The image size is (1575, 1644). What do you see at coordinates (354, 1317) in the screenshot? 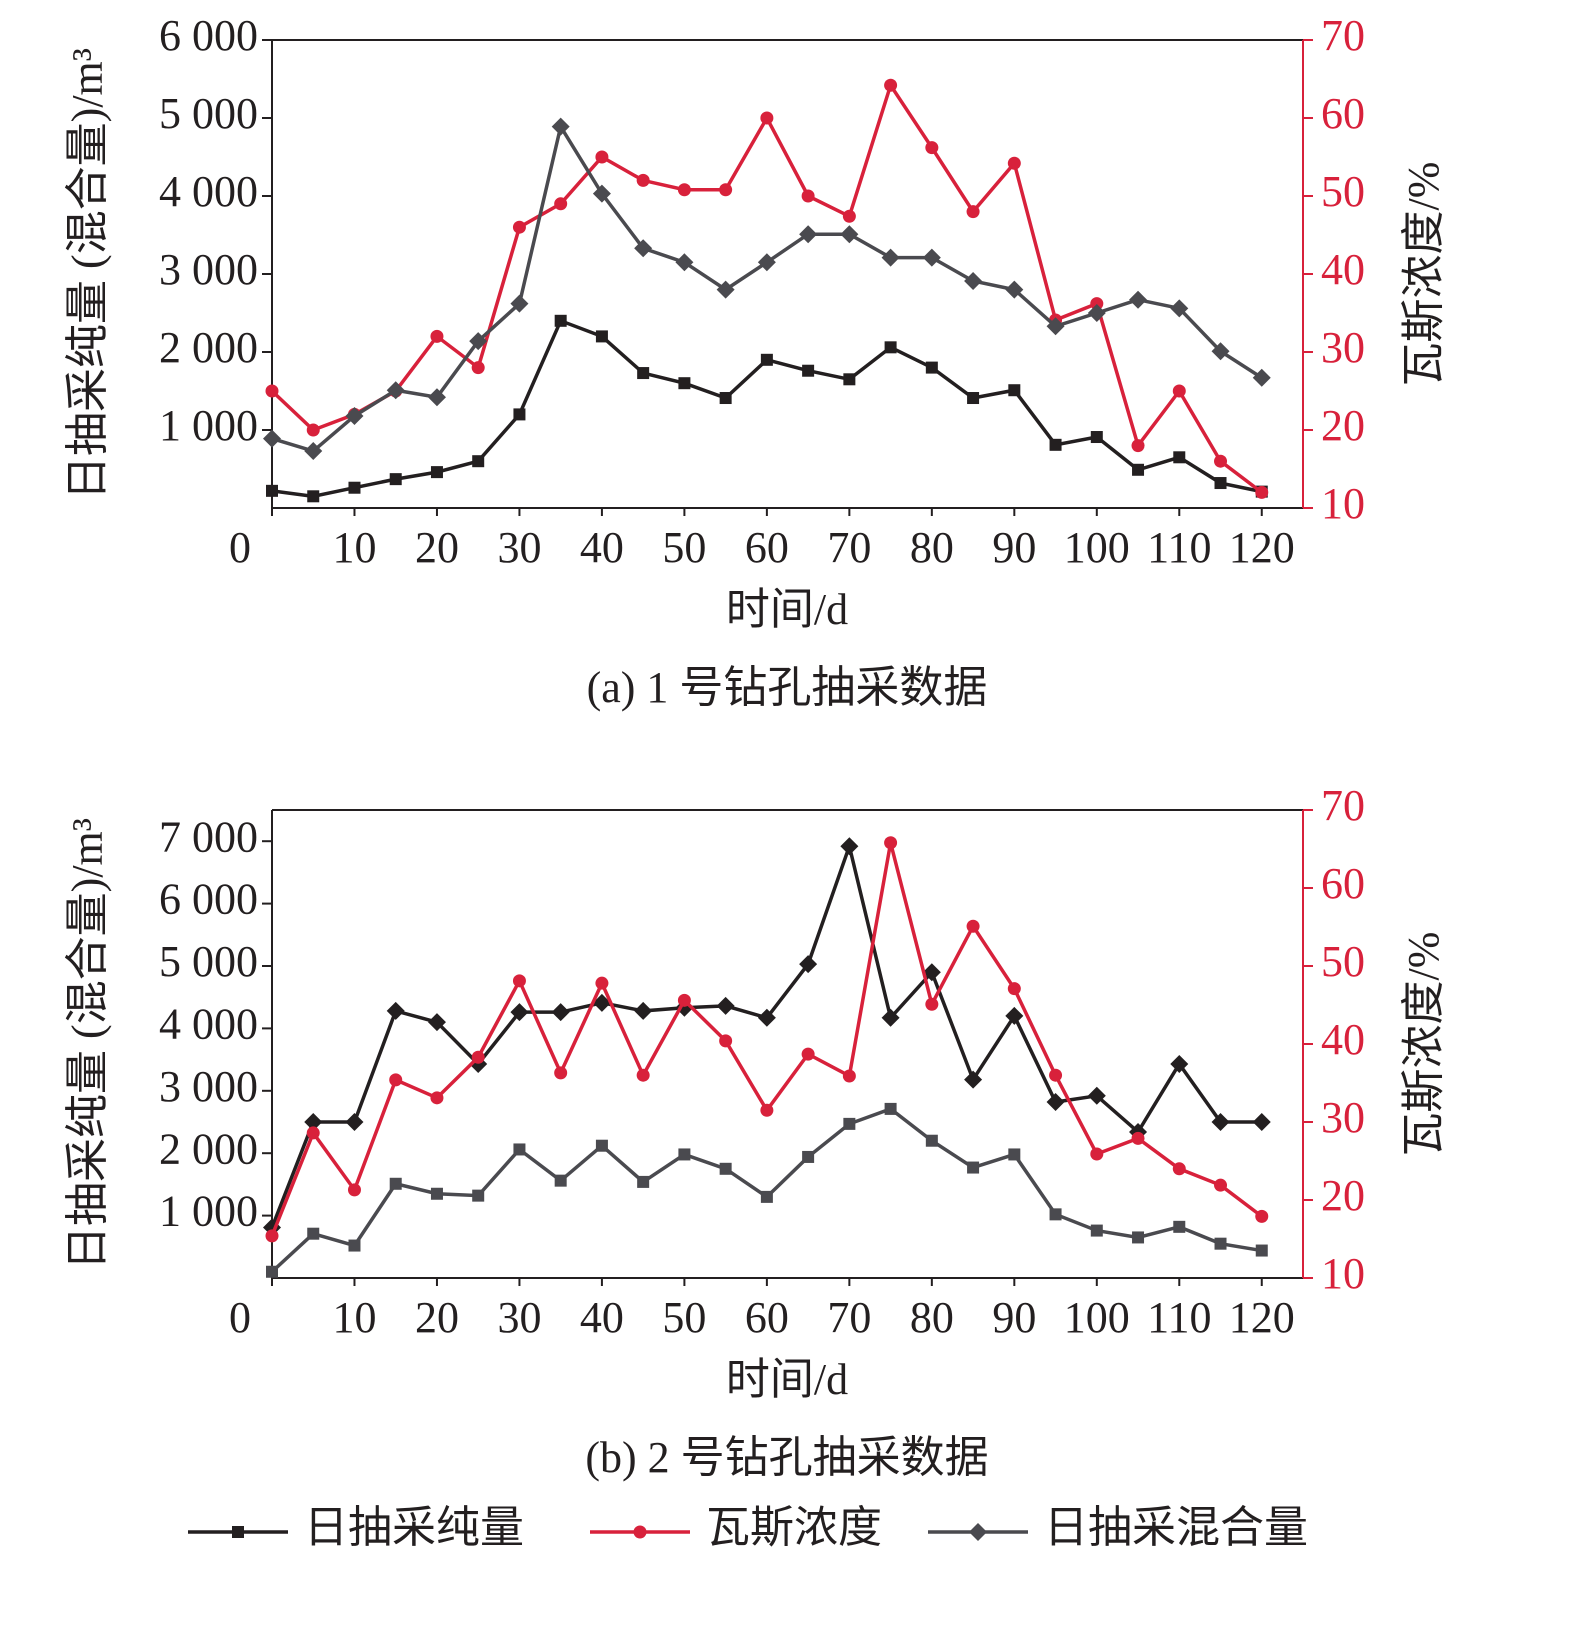
I see `x-tick-label: 10` at bounding box center [354, 1317].